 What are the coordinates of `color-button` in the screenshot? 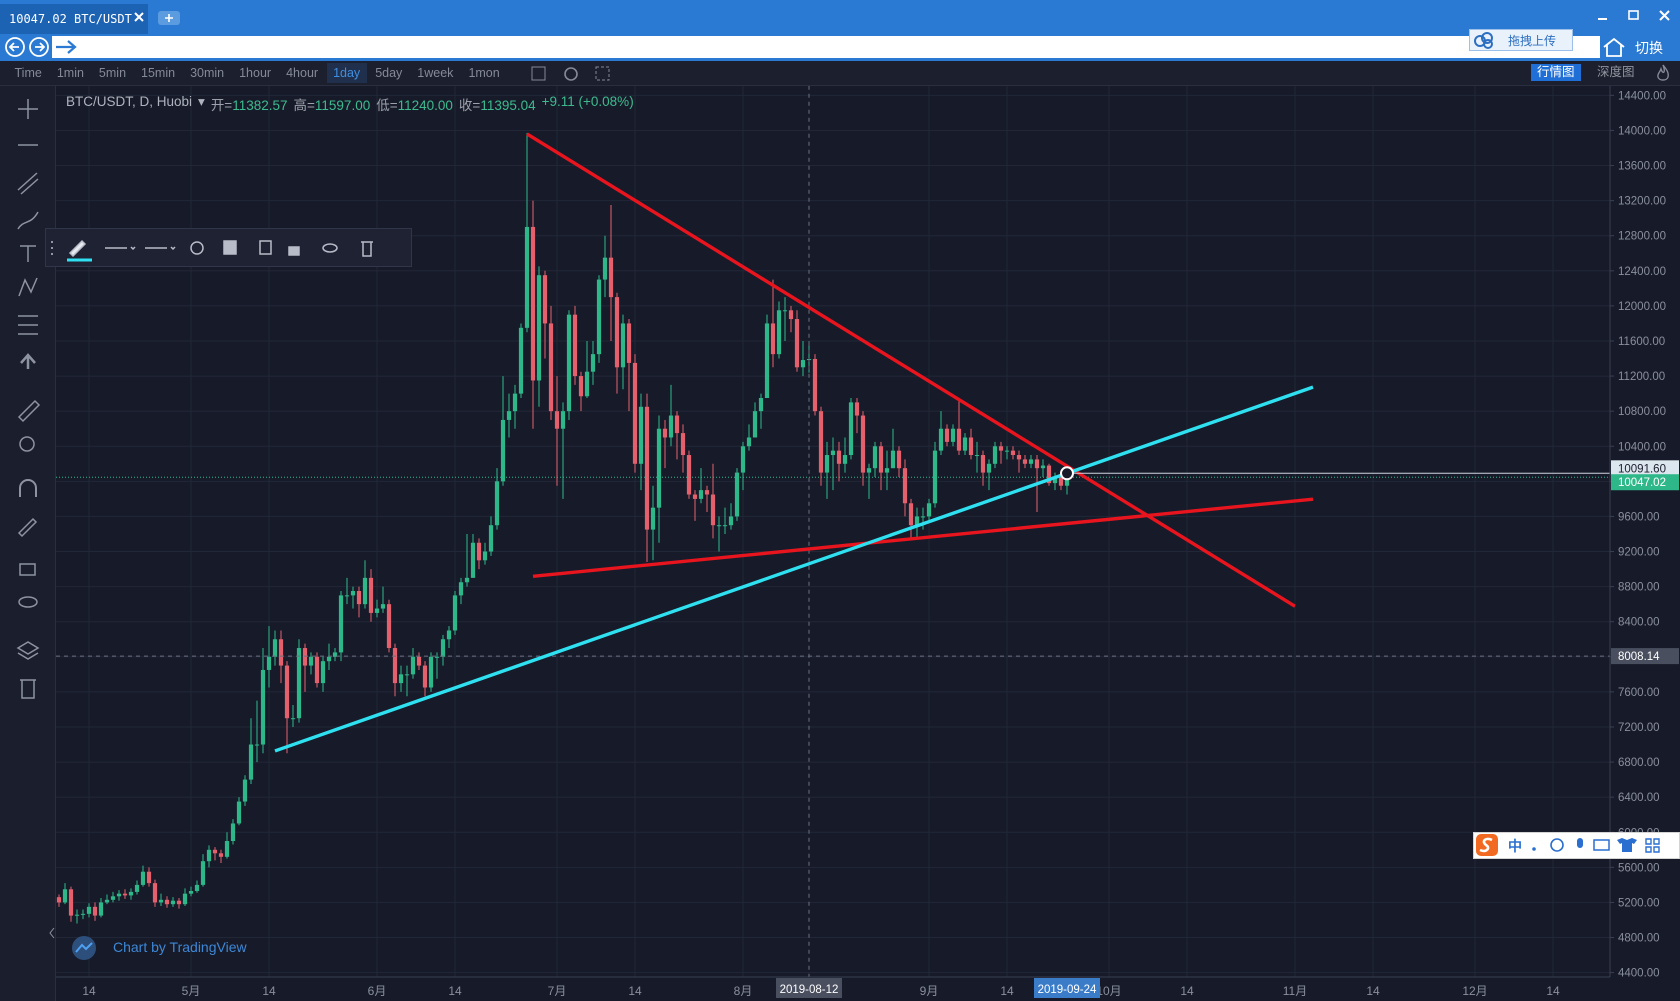 It's located at (77, 248).